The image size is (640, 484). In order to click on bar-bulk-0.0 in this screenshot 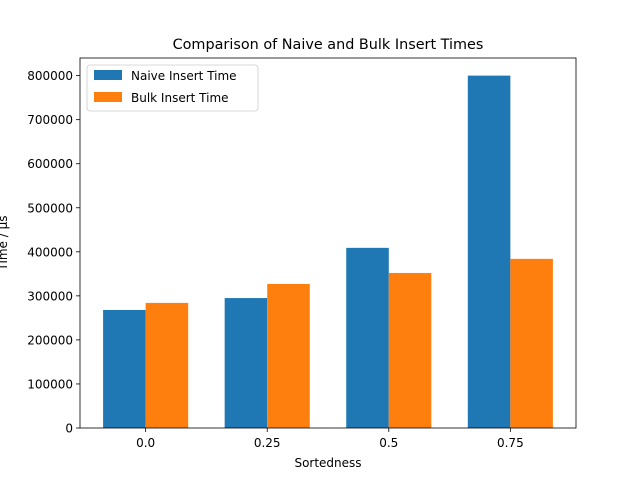, I will do `click(167, 365)`.